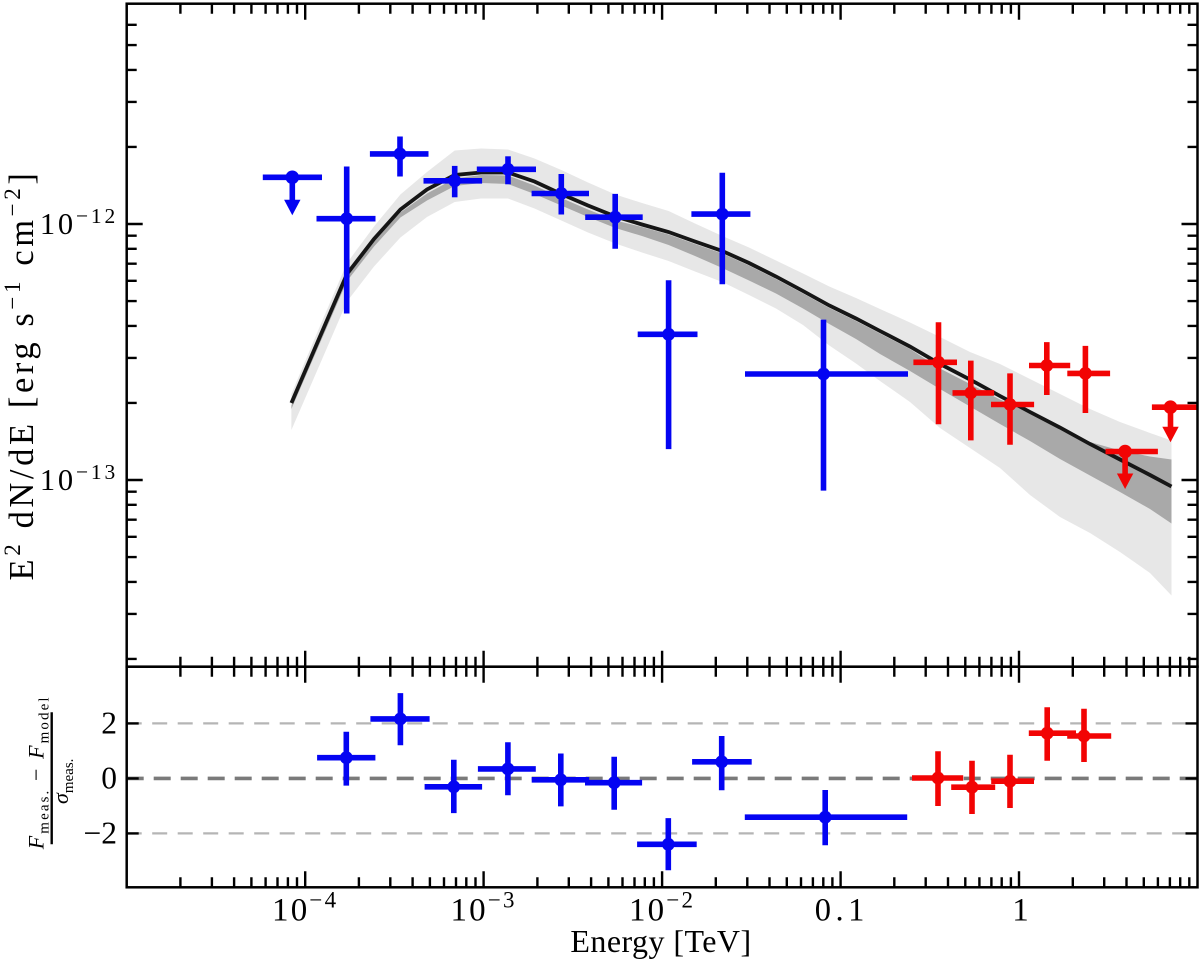 This screenshot has height=969, width=1200. I want to click on svg-text: 10−12, so click(79, 222).